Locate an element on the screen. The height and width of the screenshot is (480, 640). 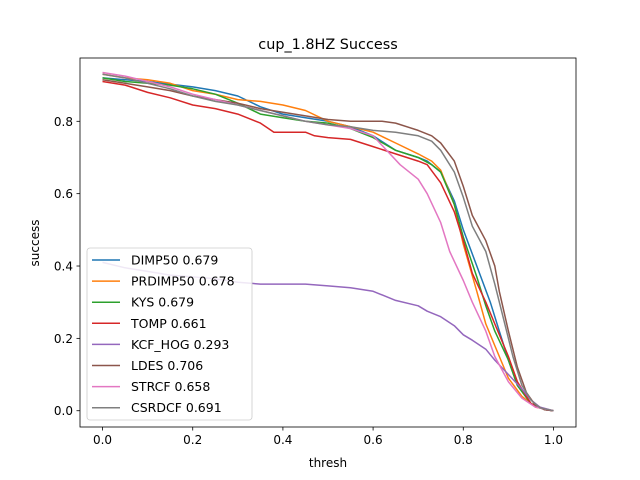
legend-label-6: STRCF 0.658 is located at coordinates (170, 386).